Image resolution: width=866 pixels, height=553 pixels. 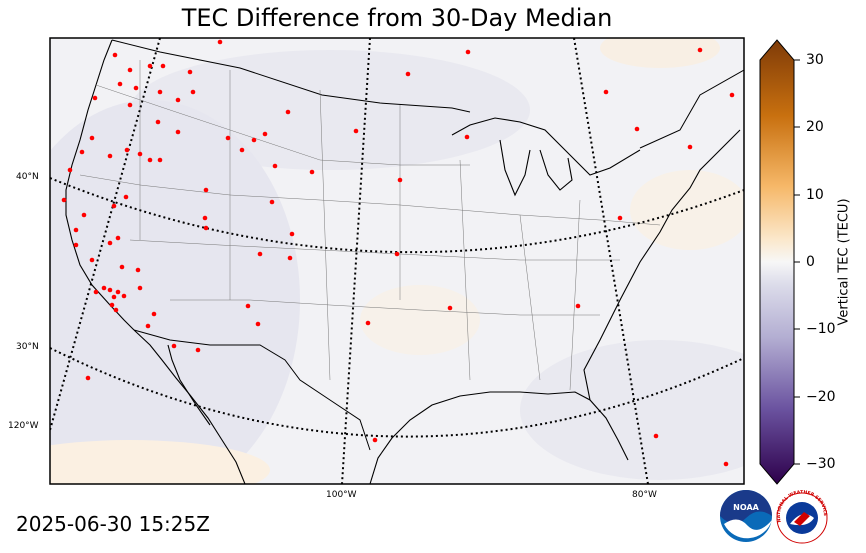 I want to click on colorbar-tick-label: 30, so click(x=815, y=60).